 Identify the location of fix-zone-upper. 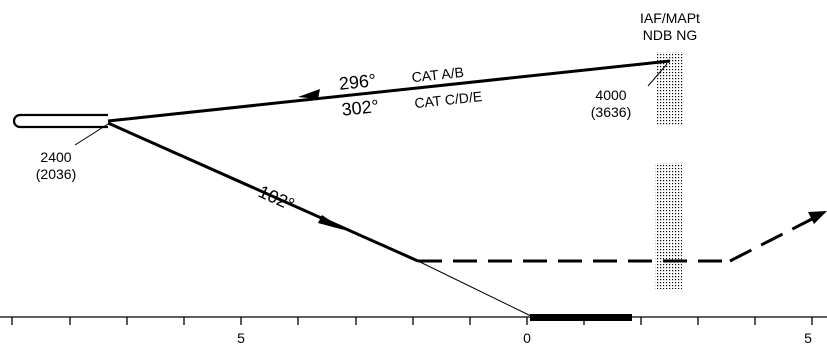
(670, 88).